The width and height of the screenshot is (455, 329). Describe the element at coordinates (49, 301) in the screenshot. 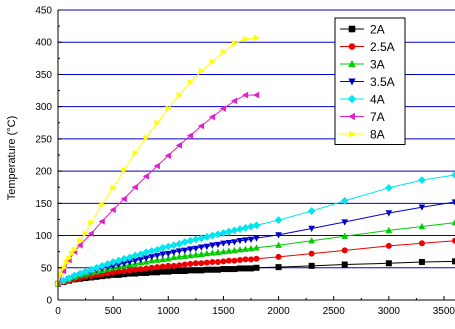

I see `y-tick-label: 0` at that location.